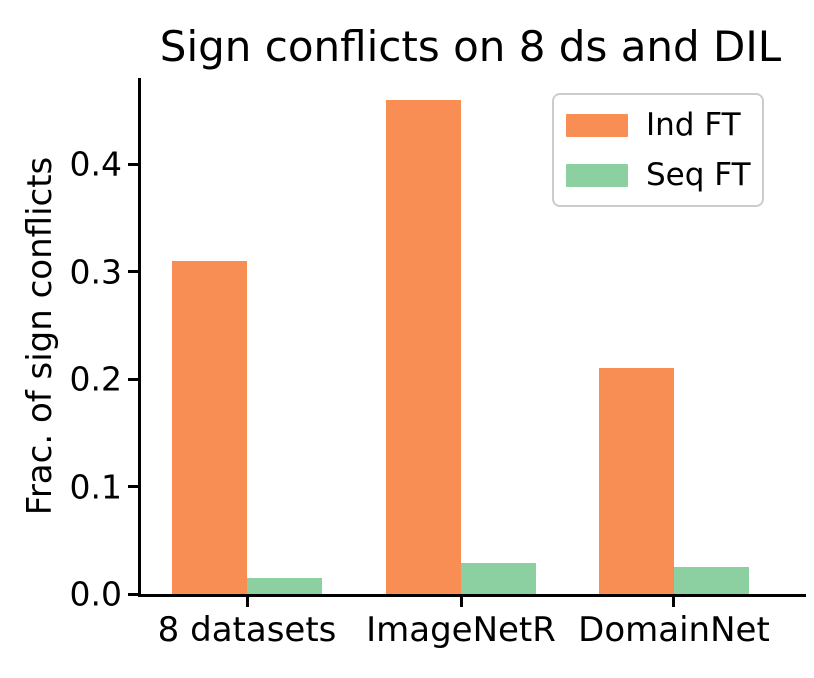 This screenshot has height=678, width=814. What do you see at coordinates (95, 486) in the screenshot?
I see `y-tick-label: 0.1` at bounding box center [95, 486].